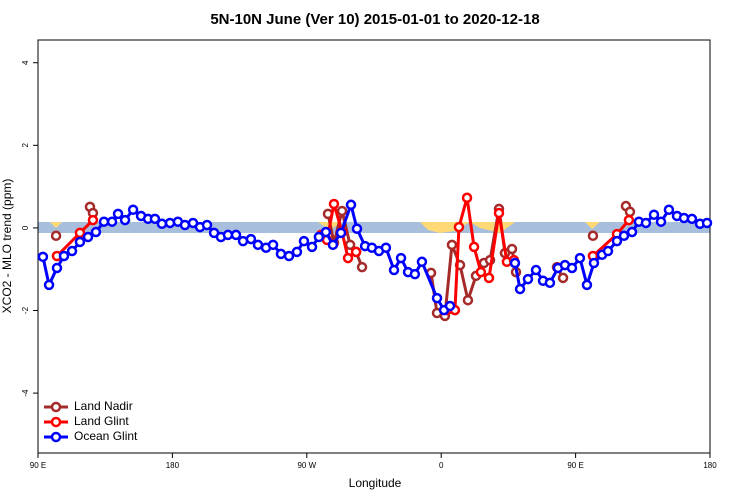 The height and width of the screenshot is (500, 750). I want to click on series-line, so click(481, 254).